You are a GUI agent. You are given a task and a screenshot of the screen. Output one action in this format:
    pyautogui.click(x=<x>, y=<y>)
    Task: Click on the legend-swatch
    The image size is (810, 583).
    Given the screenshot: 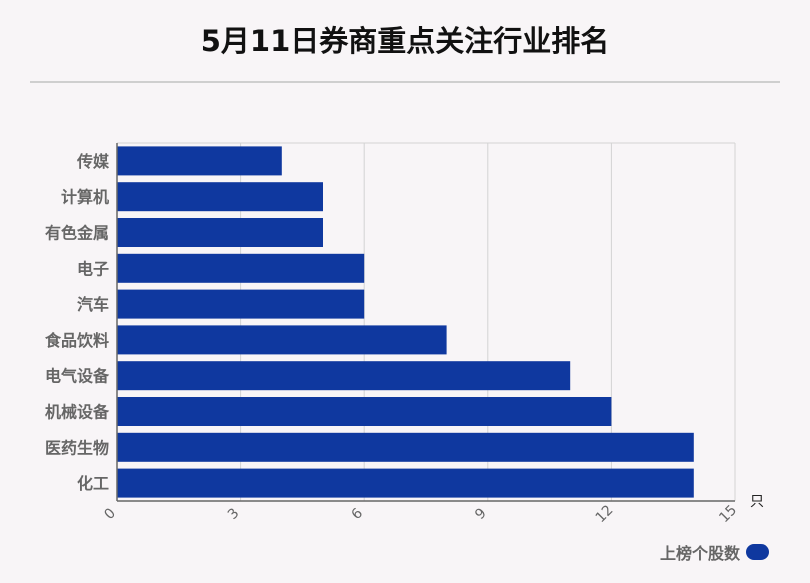 What is the action you would take?
    pyautogui.click(x=757, y=552)
    